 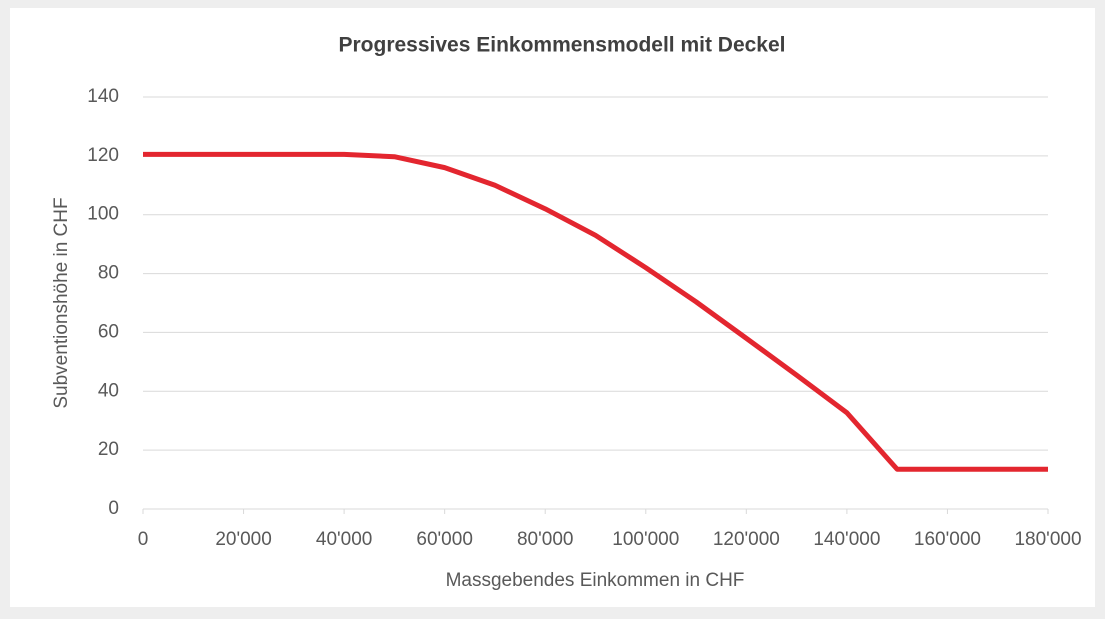 What do you see at coordinates (545, 539) in the screenshot?
I see `x-tick-label: 80'000` at bounding box center [545, 539].